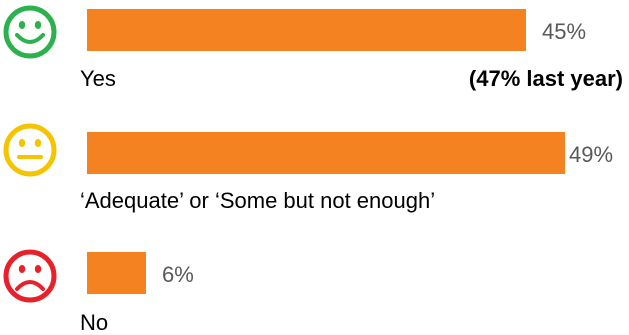  What do you see at coordinates (30, 150) in the screenshot?
I see `neutral-face-icon` at bounding box center [30, 150].